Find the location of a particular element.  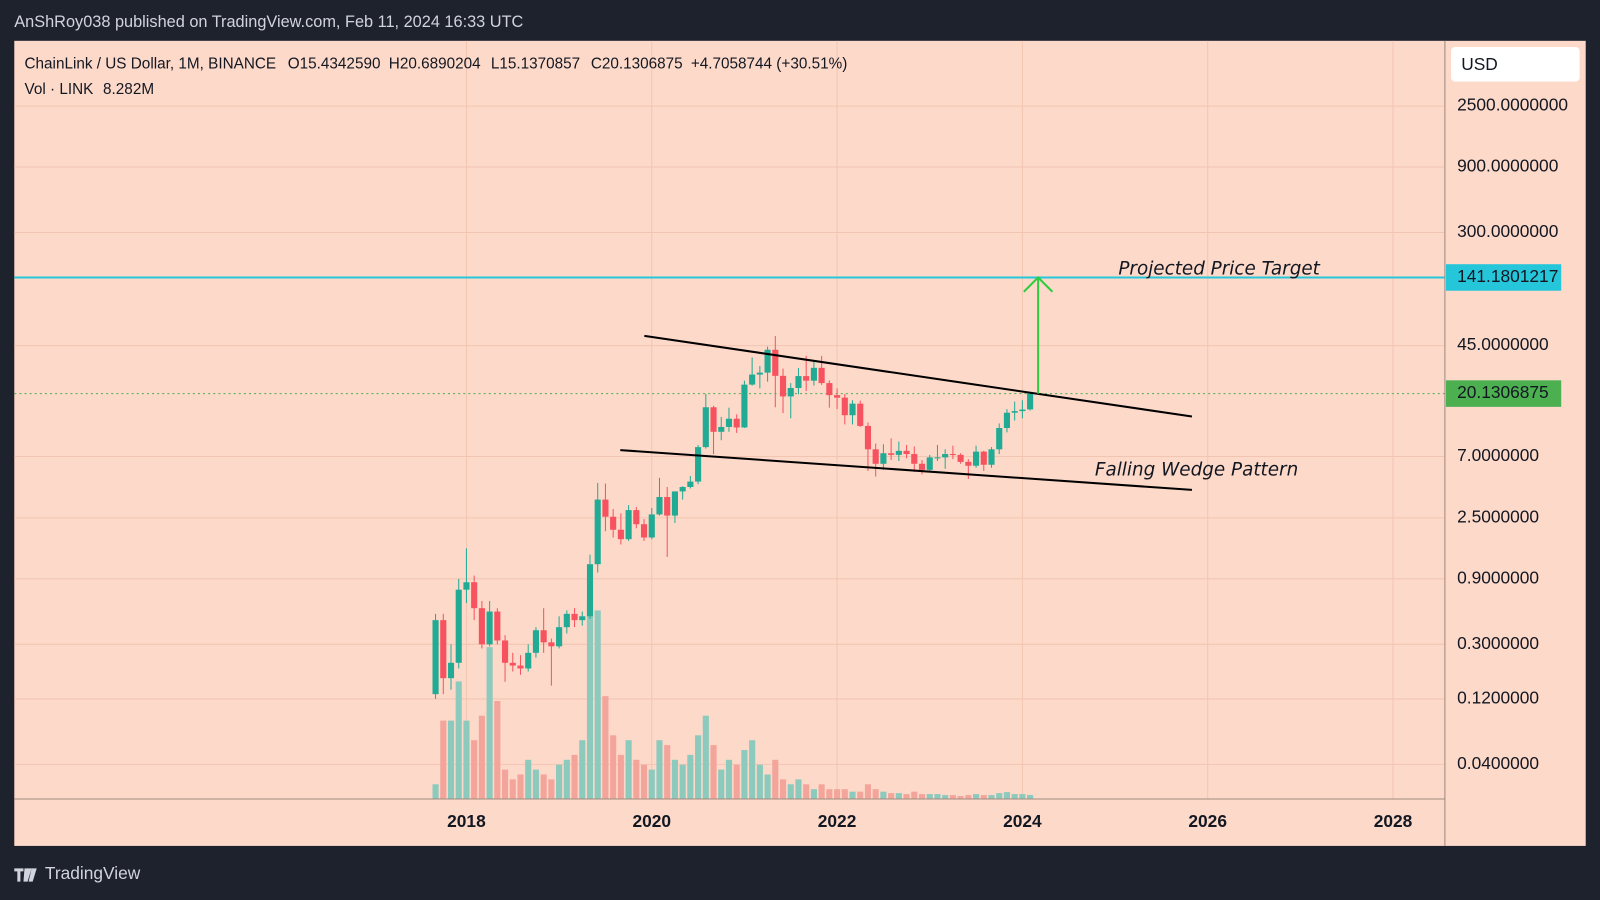

y-tick-label: 300.0000000 is located at coordinates (1507, 231).